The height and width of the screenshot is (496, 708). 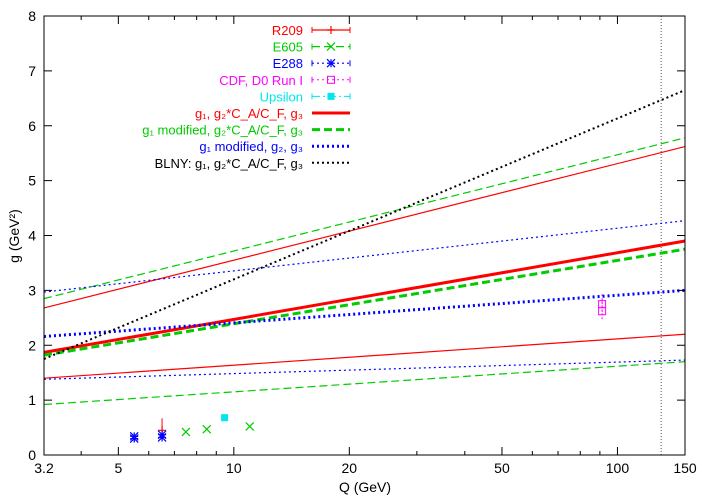 What do you see at coordinates (32, 71) in the screenshot?
I see `y-tick-label-7: 7` at bounding box center [32, 71].